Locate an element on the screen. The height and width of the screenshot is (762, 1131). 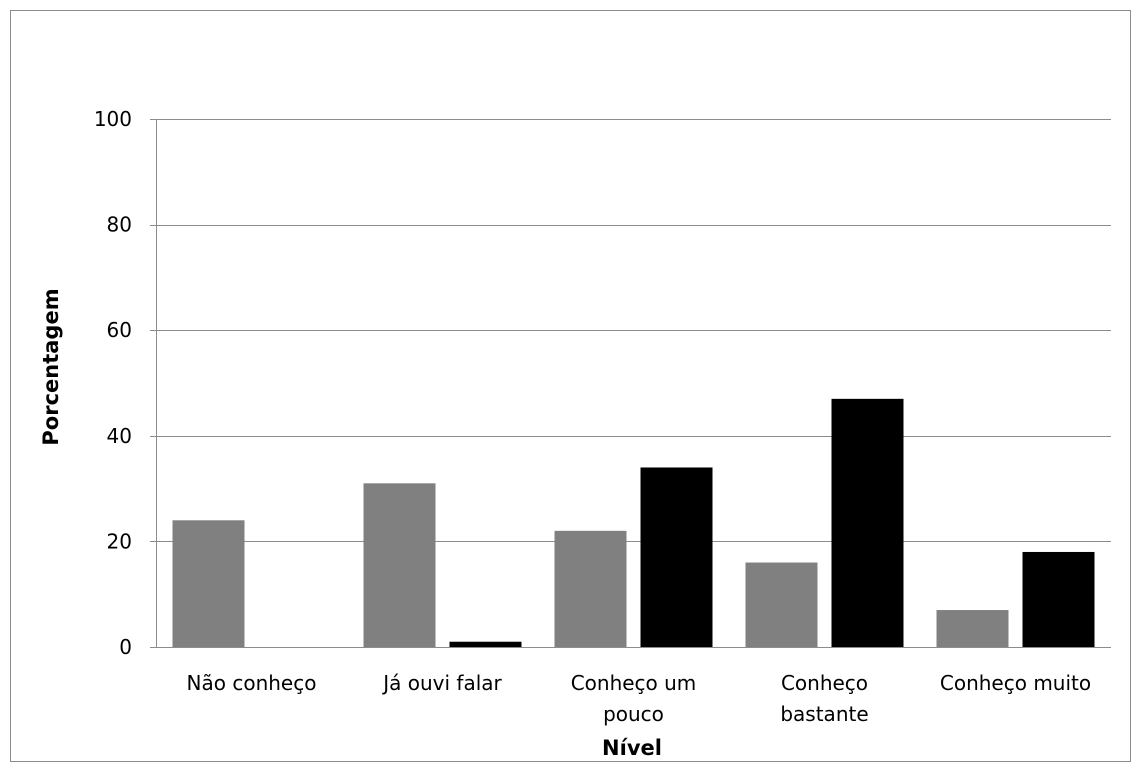
y-tick-label: 40 is located at coordinates (119, 436).